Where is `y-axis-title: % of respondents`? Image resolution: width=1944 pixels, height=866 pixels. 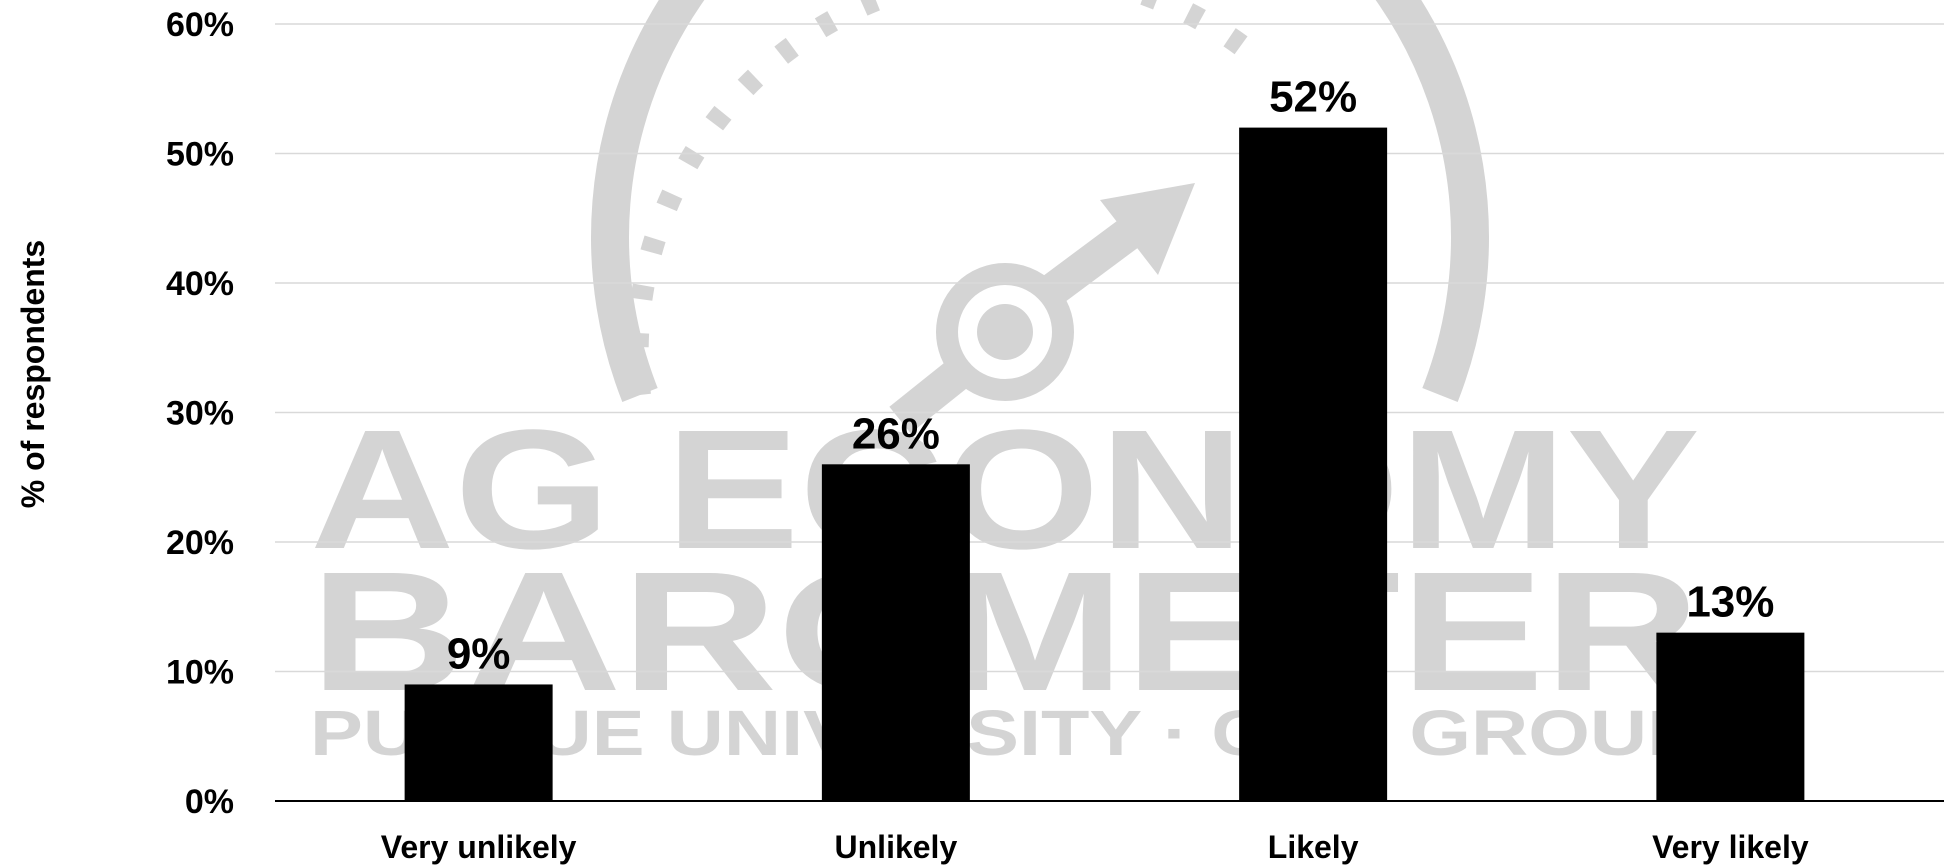
y-axis-title: % of respondents is located at coordinates (33, 374).